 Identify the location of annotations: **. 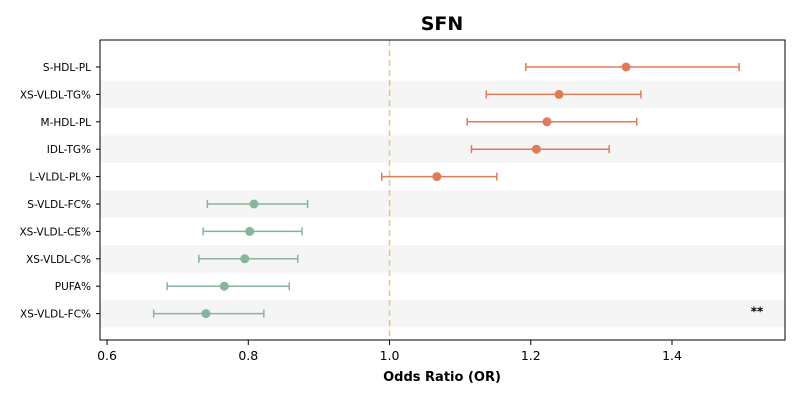
(757, 312).